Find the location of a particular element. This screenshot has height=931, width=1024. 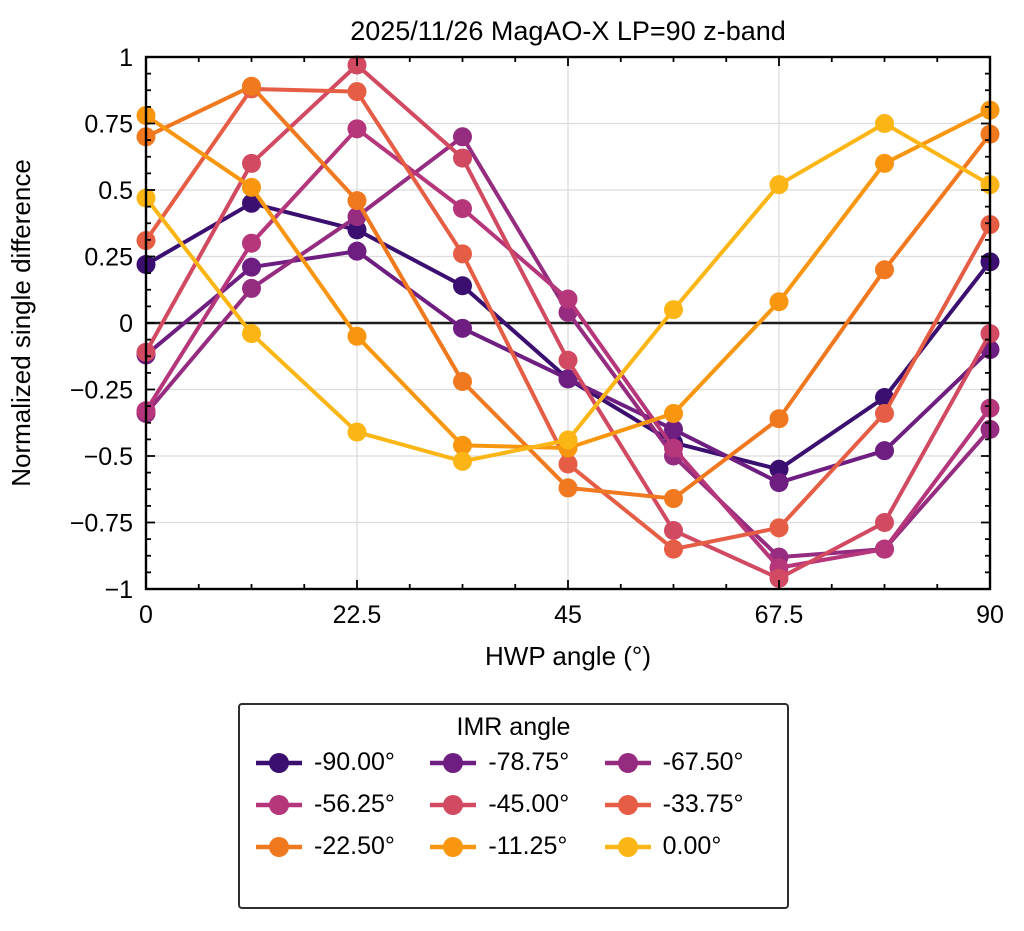

x-tick-label: 22.5 is located at coordinates (357, 615).